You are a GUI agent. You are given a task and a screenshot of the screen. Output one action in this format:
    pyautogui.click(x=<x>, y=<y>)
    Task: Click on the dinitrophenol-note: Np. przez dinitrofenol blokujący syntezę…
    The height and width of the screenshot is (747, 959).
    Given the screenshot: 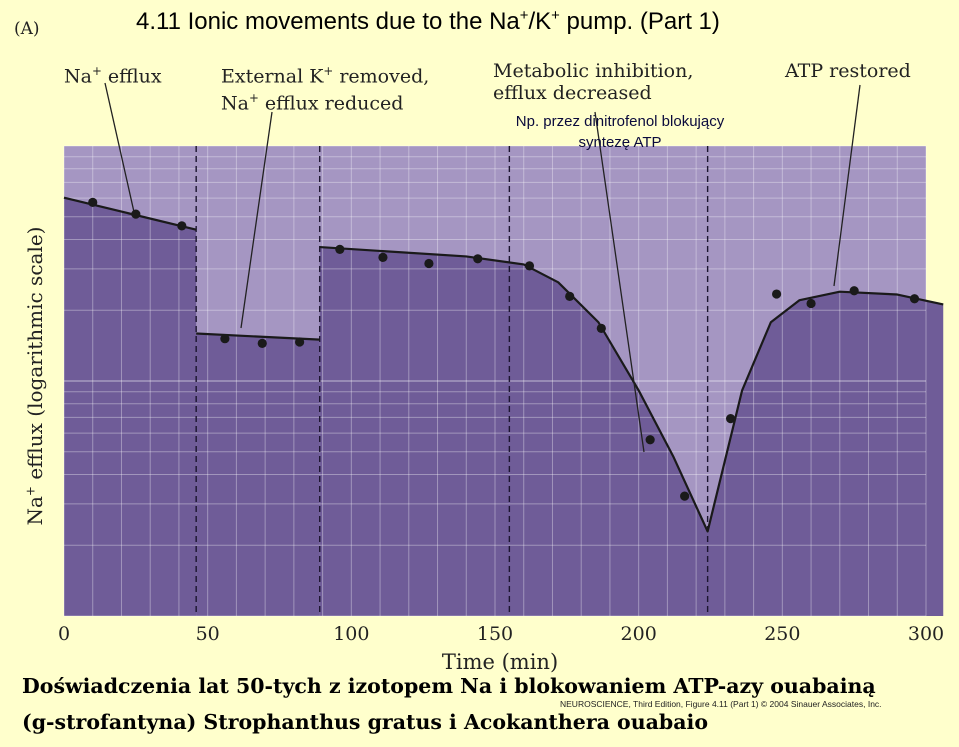 What is the action you would take?
    pyautogui.click(x=620, y=132)
    